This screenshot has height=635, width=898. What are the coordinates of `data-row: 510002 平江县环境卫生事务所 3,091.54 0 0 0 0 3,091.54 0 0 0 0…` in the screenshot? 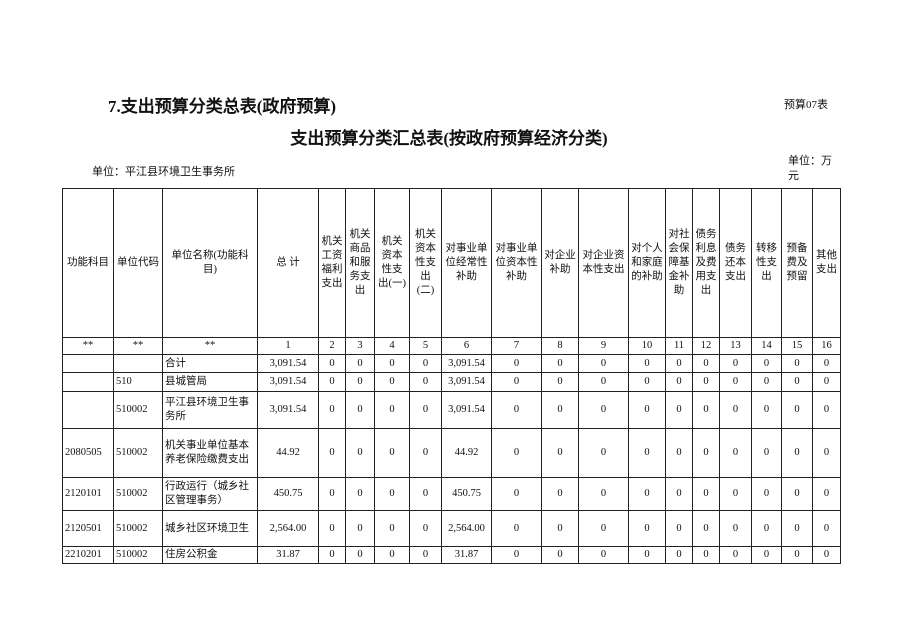 It's located at (451, 410).